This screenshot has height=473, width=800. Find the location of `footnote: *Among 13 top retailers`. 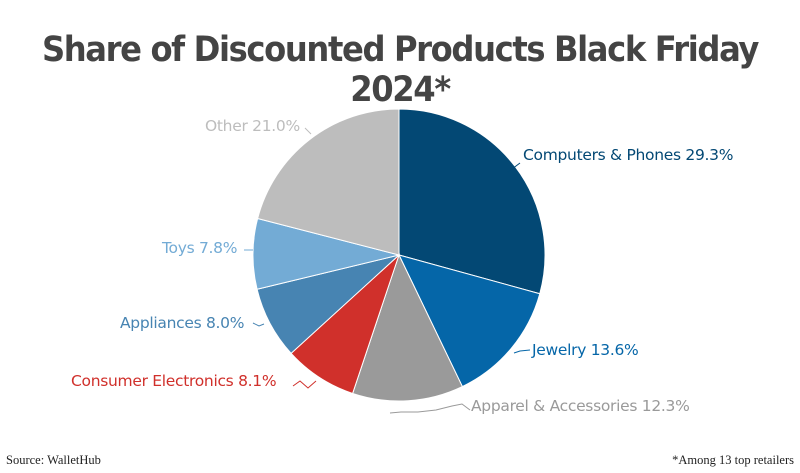

footnote: *Among 13 top retailers is located at coordinates (733, 460).